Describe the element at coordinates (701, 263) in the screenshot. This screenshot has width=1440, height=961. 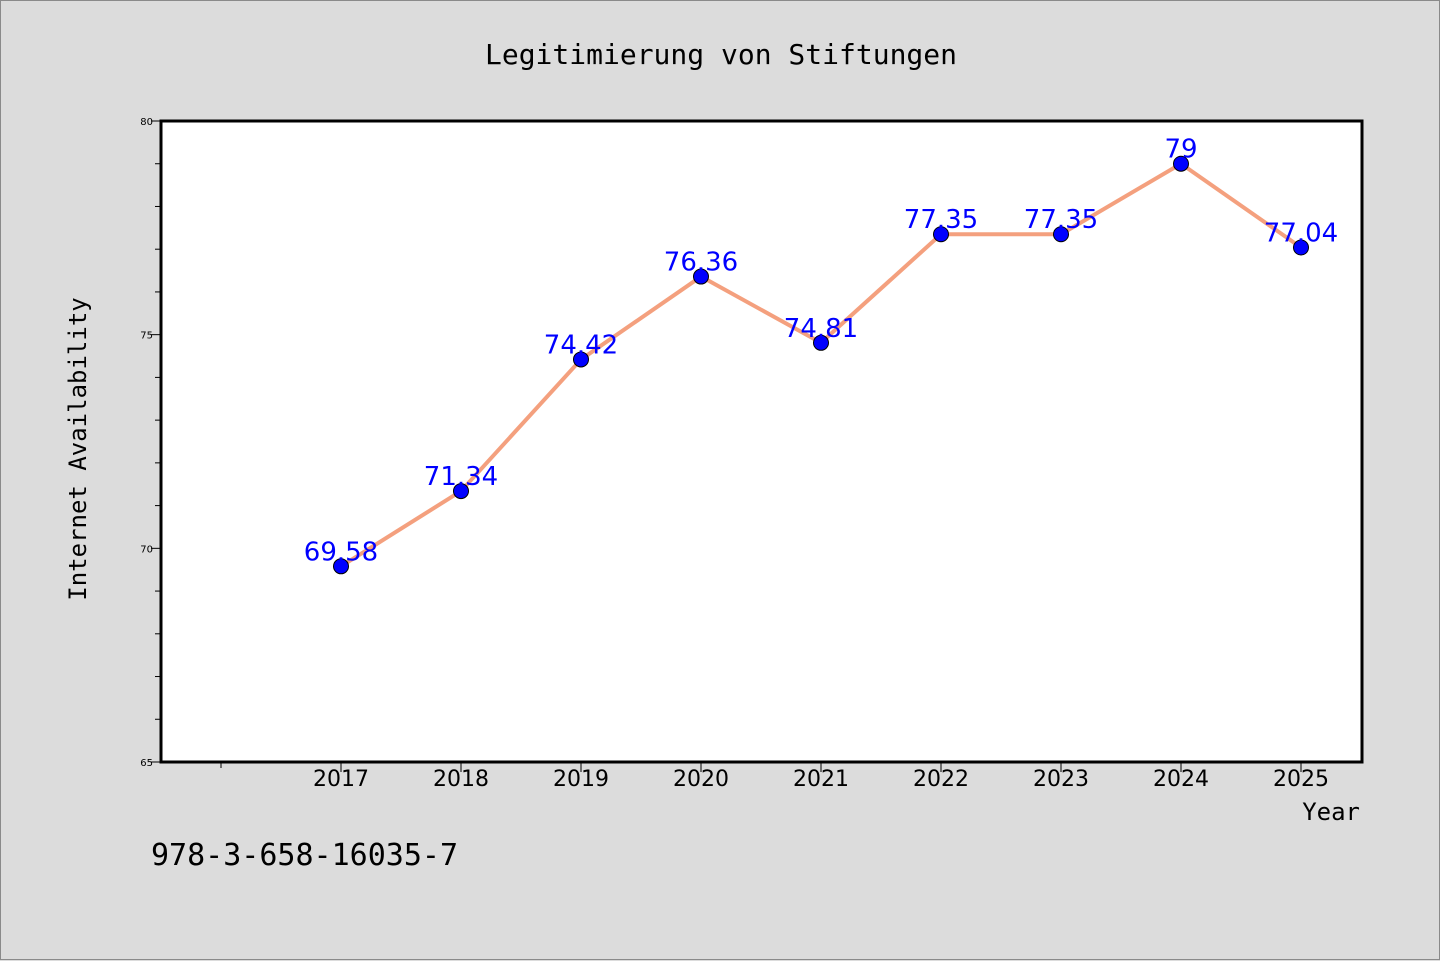
I see `data-label: 76.36` at that location.